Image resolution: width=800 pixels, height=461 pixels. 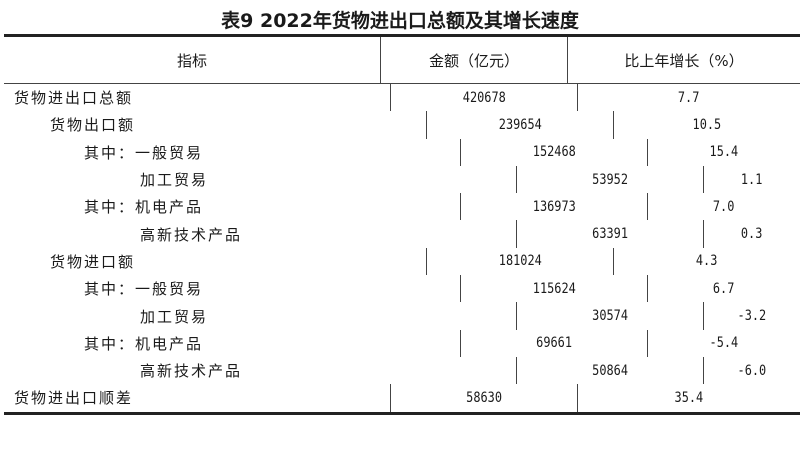 I want to click on table-row: 高新技术产品 63391 0.3, so click(x=402, y=234).